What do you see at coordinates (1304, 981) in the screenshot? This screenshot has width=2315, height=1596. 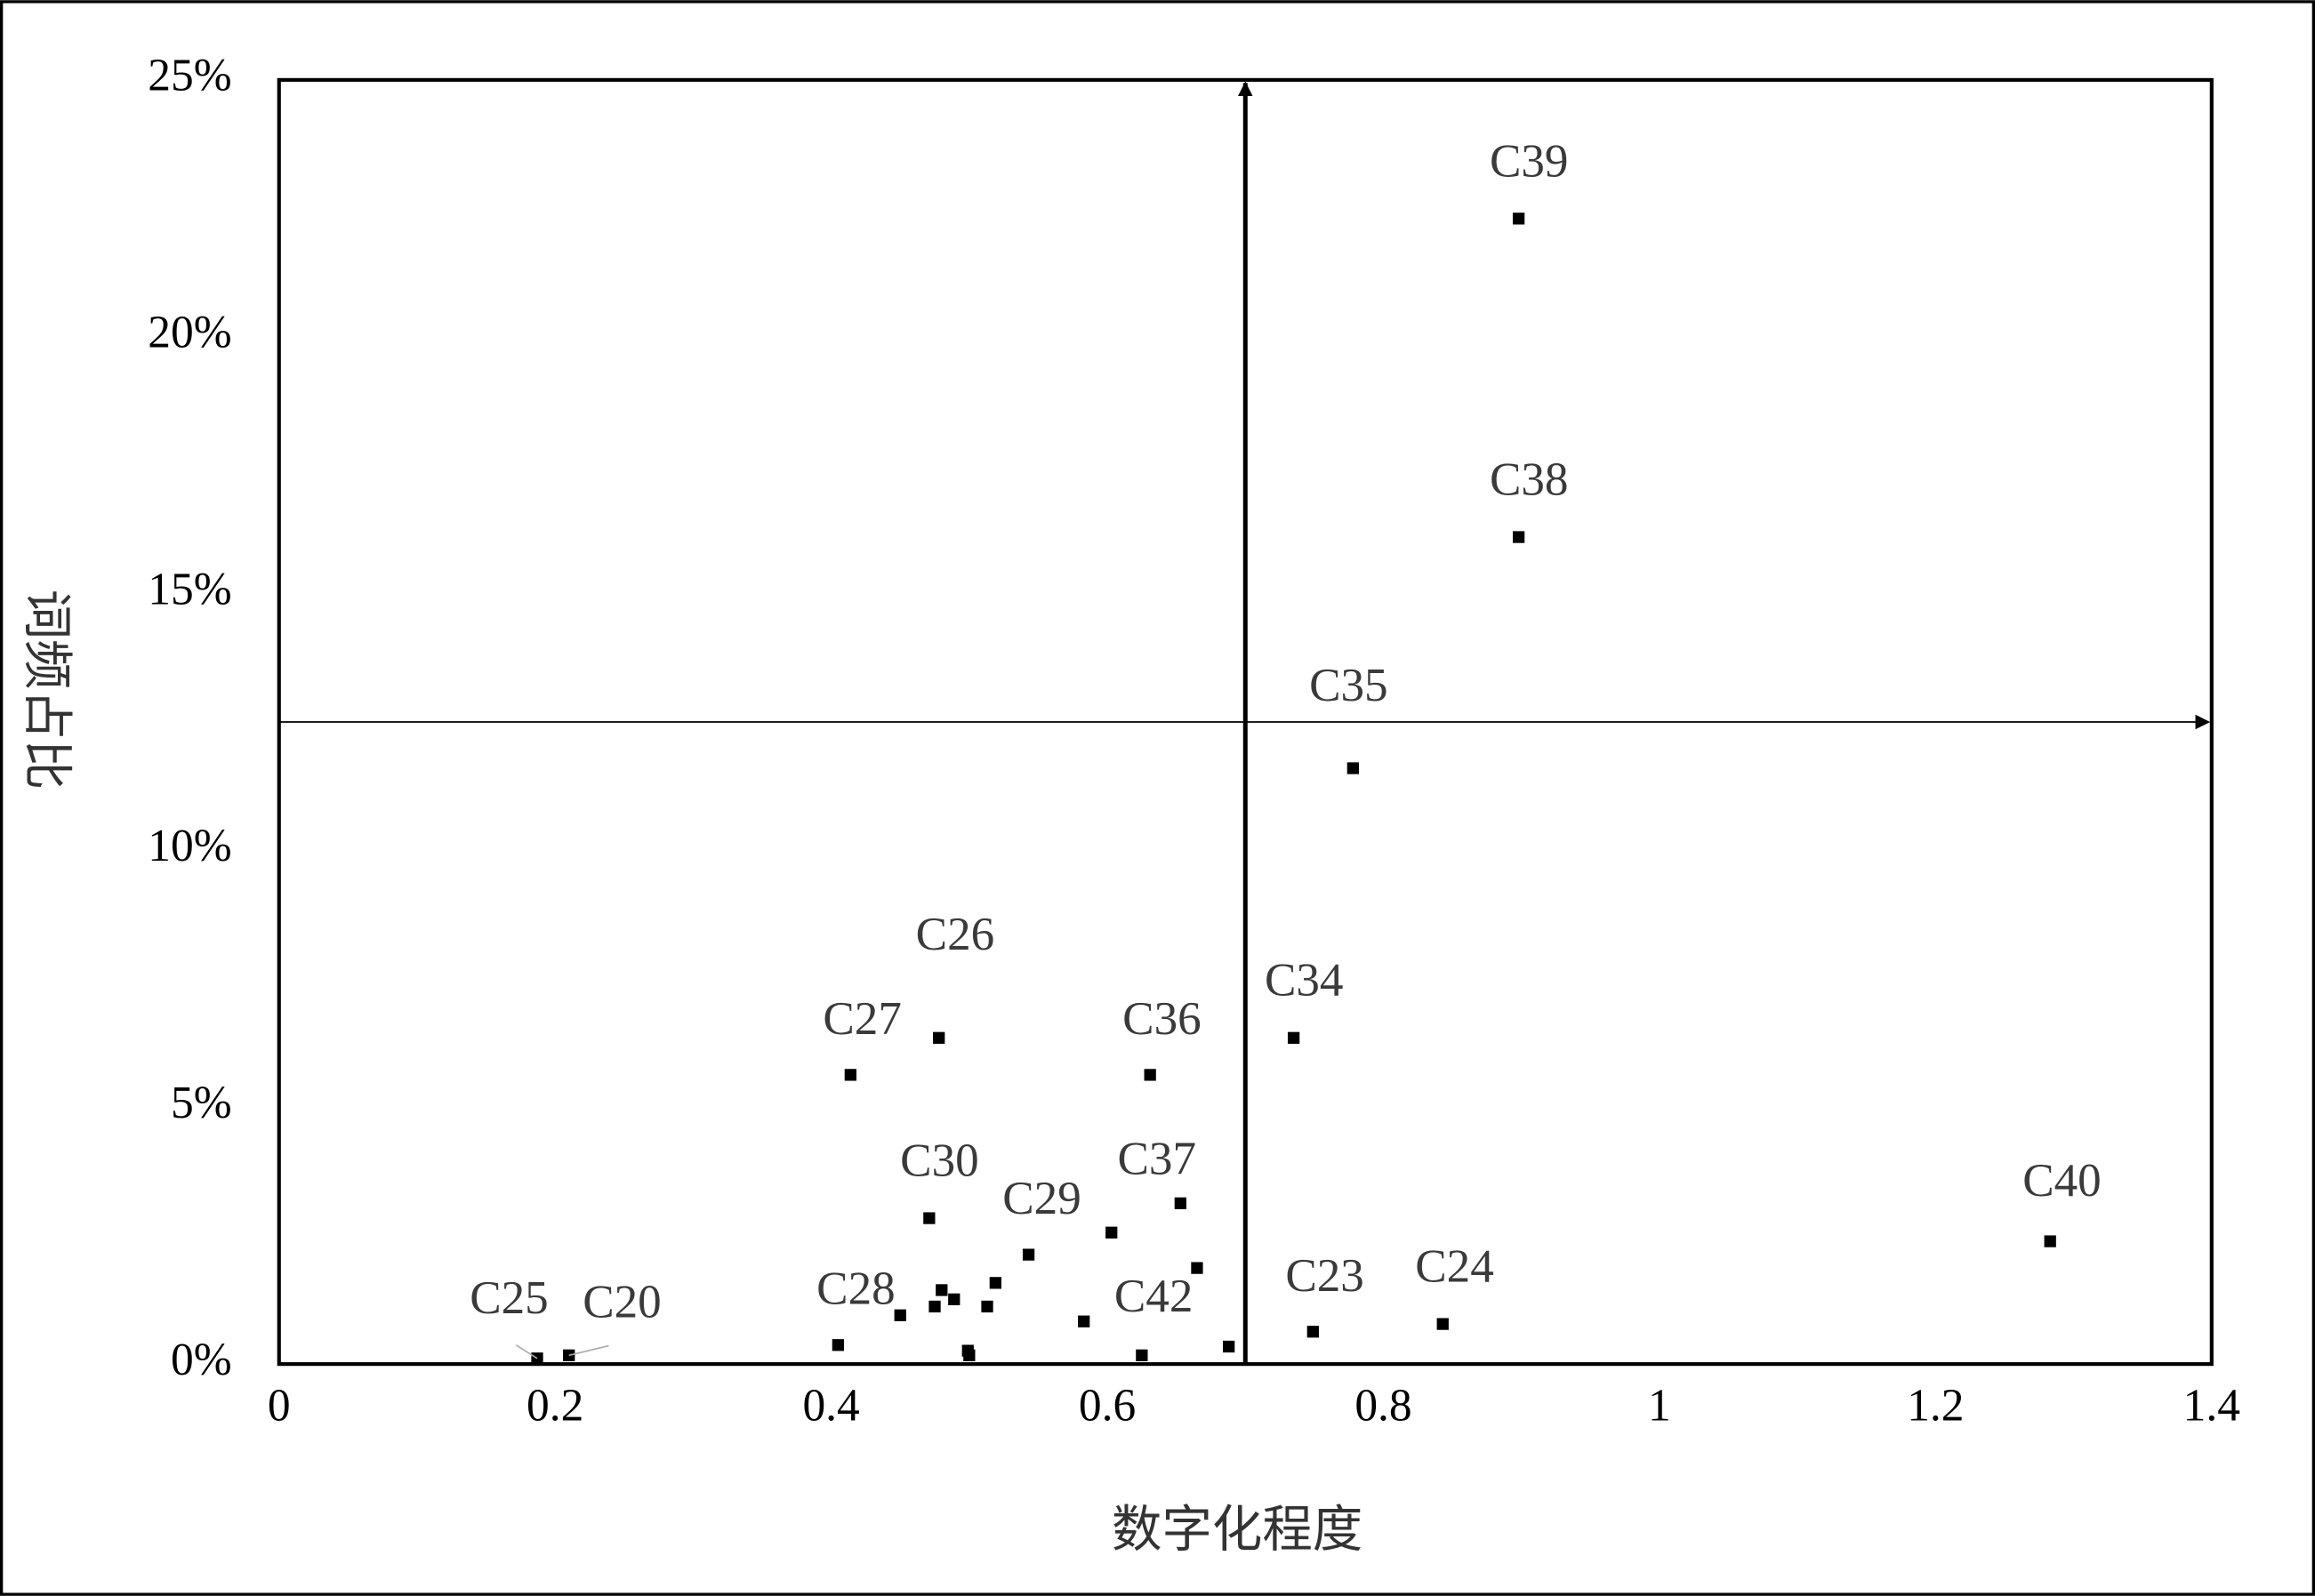 I see `point-label: C34` at bounding box center [1304, 981].